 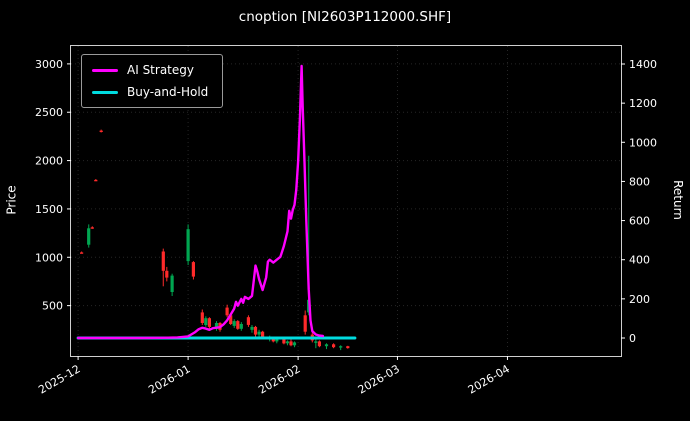 What do you see at coordinates (168, 92) in the screenshot?
I see `legend-label-buy-and-hold: Buy-and-Hold` at bounding box center [168, 92].